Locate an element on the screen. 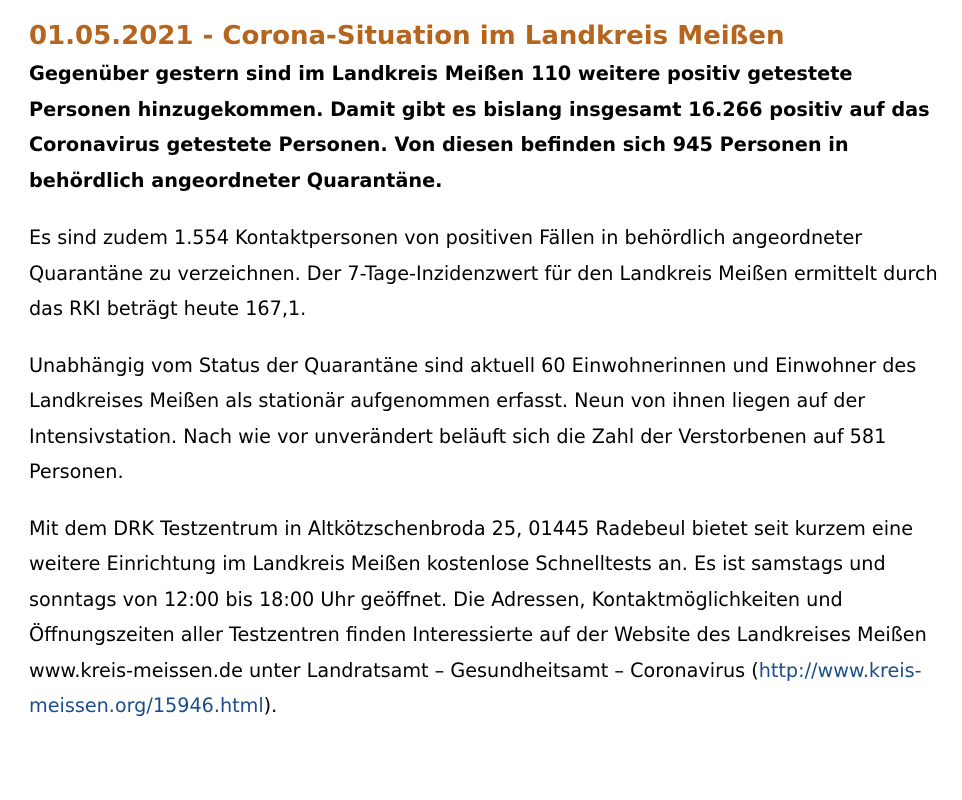  closing-punctuation: ). is located at coordinates (270, 706).